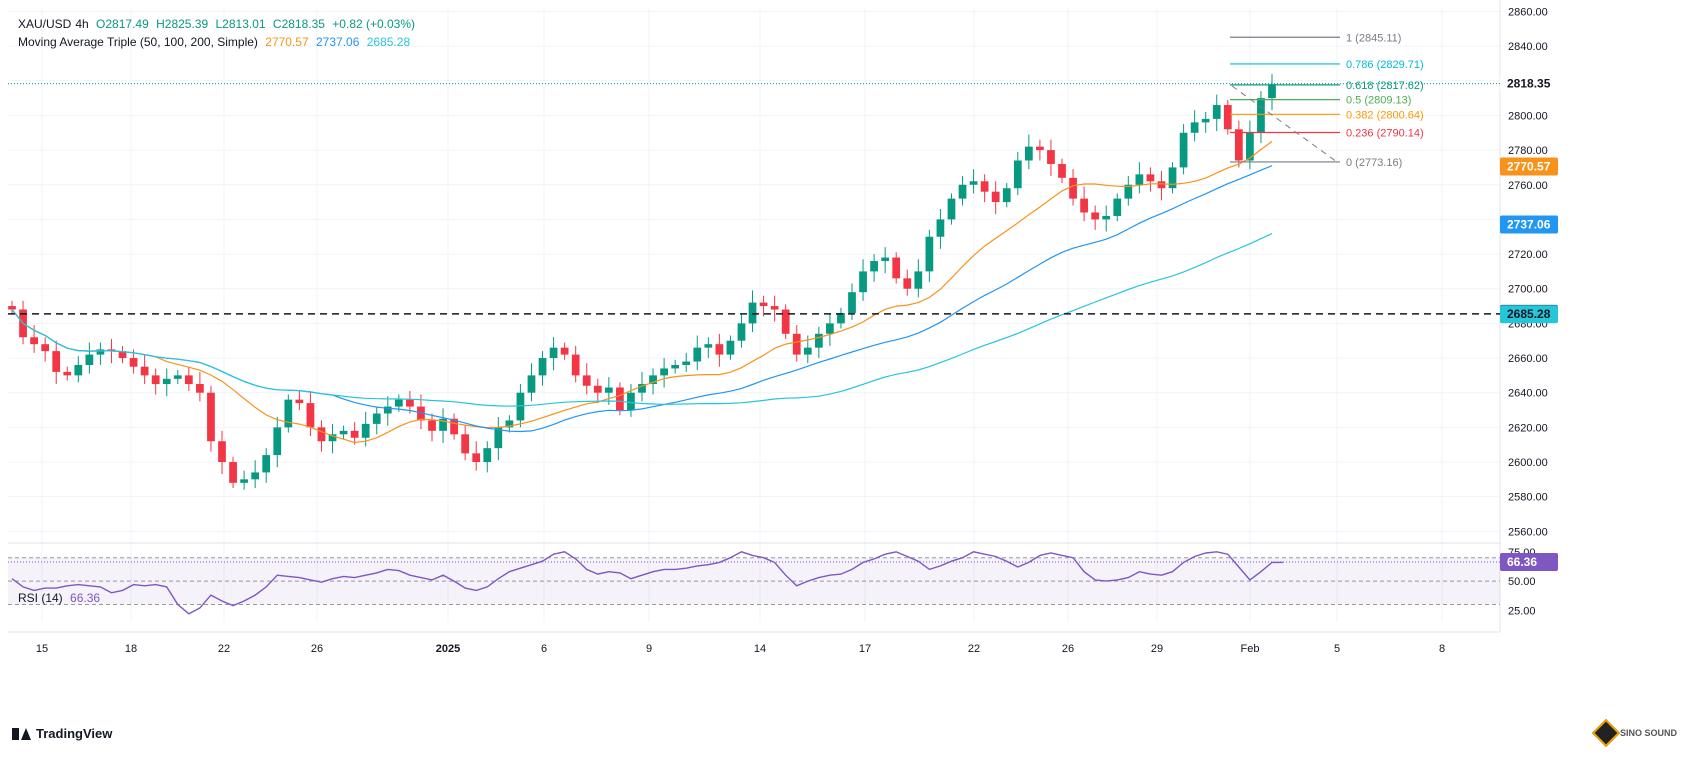 The width and height of the screenshot is (1695, 757). Describe the element at coordinates (45, 24) in the screenshot. I see `symbol-name: XAU/USD` at that location.